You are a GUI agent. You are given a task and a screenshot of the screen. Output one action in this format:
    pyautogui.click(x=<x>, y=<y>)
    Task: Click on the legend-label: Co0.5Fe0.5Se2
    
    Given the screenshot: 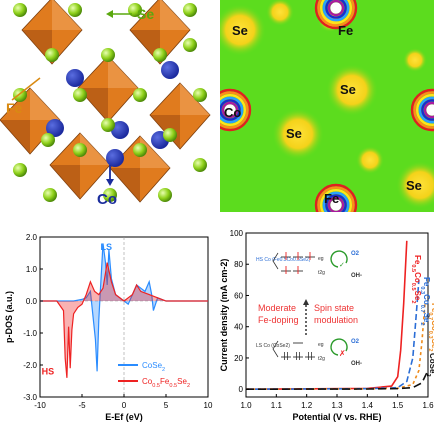 What is the action you would take?
    pyautogui.click(x=166, y=383)
    